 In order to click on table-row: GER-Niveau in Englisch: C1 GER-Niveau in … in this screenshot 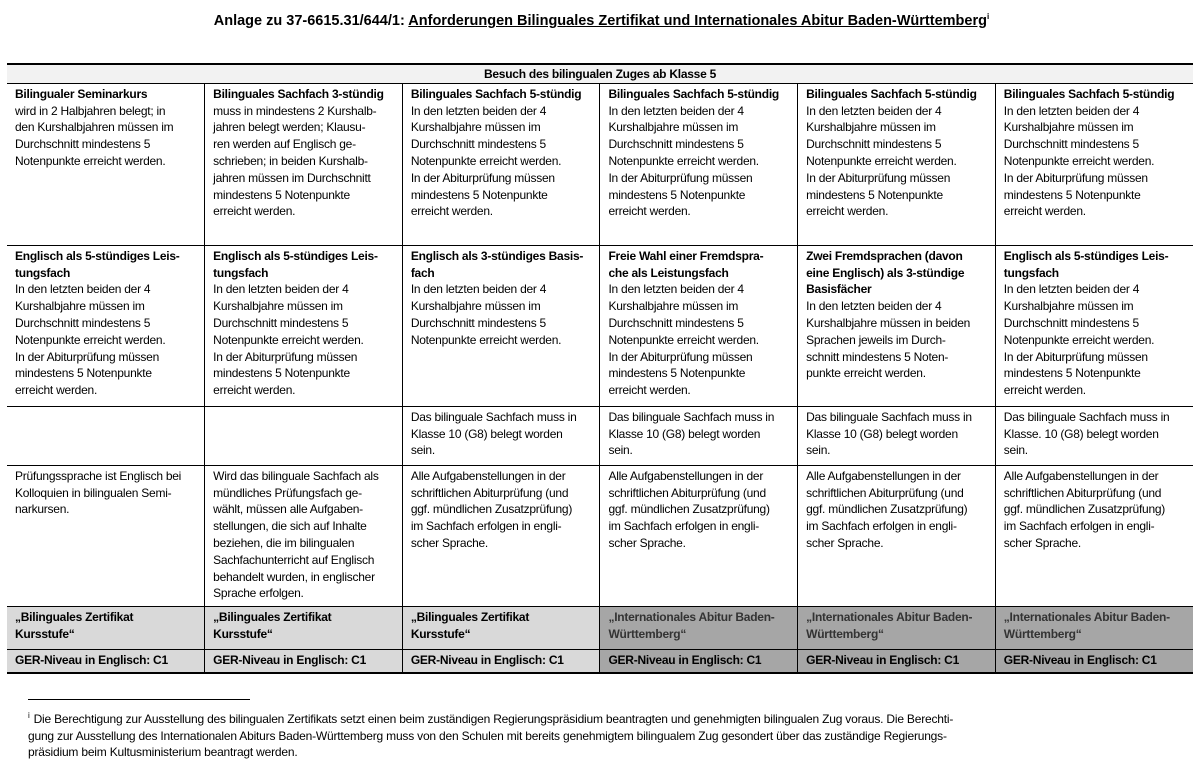, I will do `click(600, 661)`.